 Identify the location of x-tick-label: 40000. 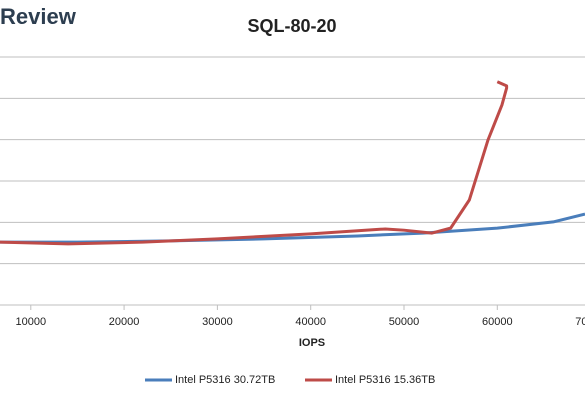
(310, 322).